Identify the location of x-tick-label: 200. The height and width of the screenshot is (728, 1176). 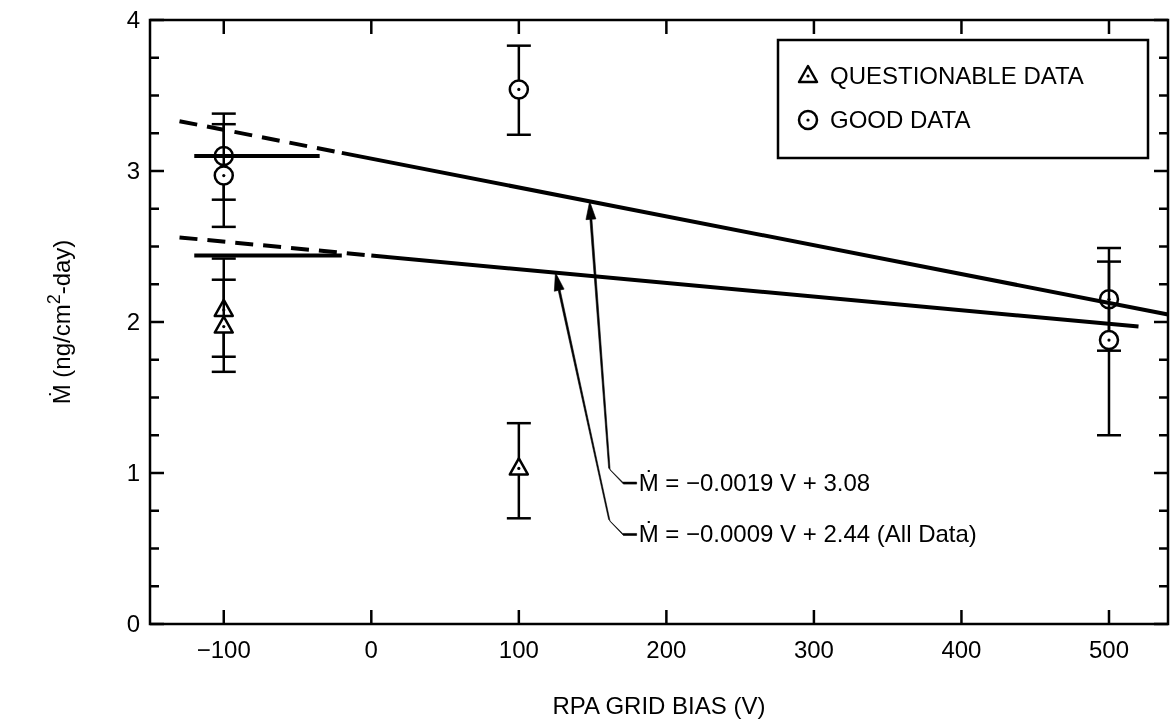
(666, 649).